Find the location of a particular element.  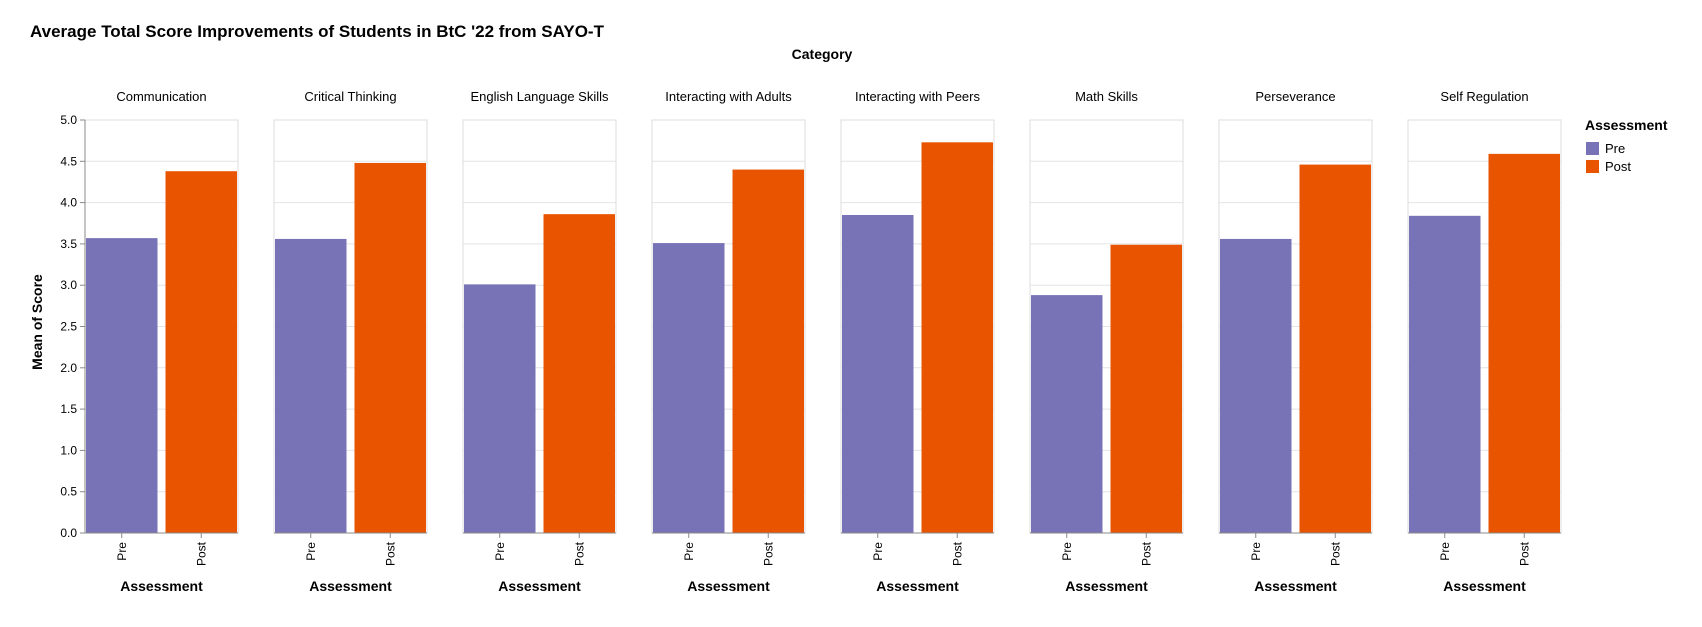

facet-label: Perseverance is located at coordinates (1295, 96).